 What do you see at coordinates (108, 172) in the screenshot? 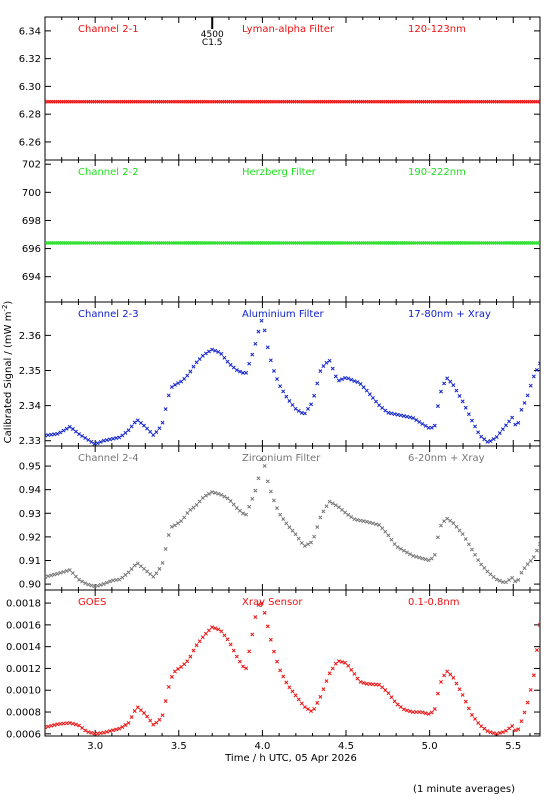
I see `panel-label: Channel 2-2` at bounding box center [108, 172].